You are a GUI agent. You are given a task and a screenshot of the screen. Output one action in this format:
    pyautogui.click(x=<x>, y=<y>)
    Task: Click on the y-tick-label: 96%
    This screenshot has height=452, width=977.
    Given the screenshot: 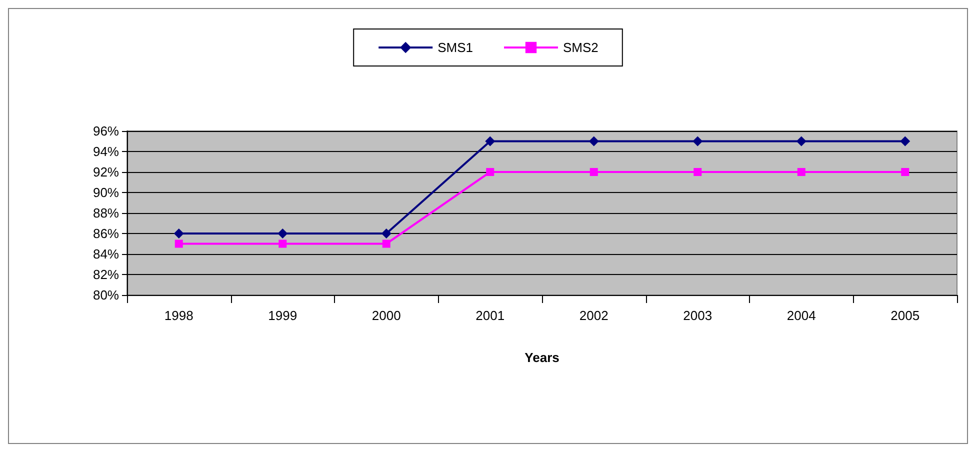 What is the action you would take?
    pyautogui.click(x=106, y=131)
    